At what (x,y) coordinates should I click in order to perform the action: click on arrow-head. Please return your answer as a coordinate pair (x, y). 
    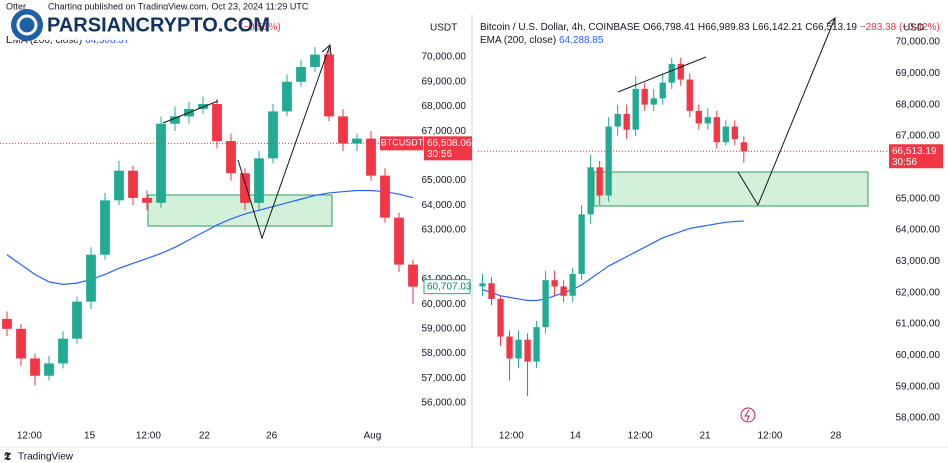
    Looking at the image, I should click on (831, 22).